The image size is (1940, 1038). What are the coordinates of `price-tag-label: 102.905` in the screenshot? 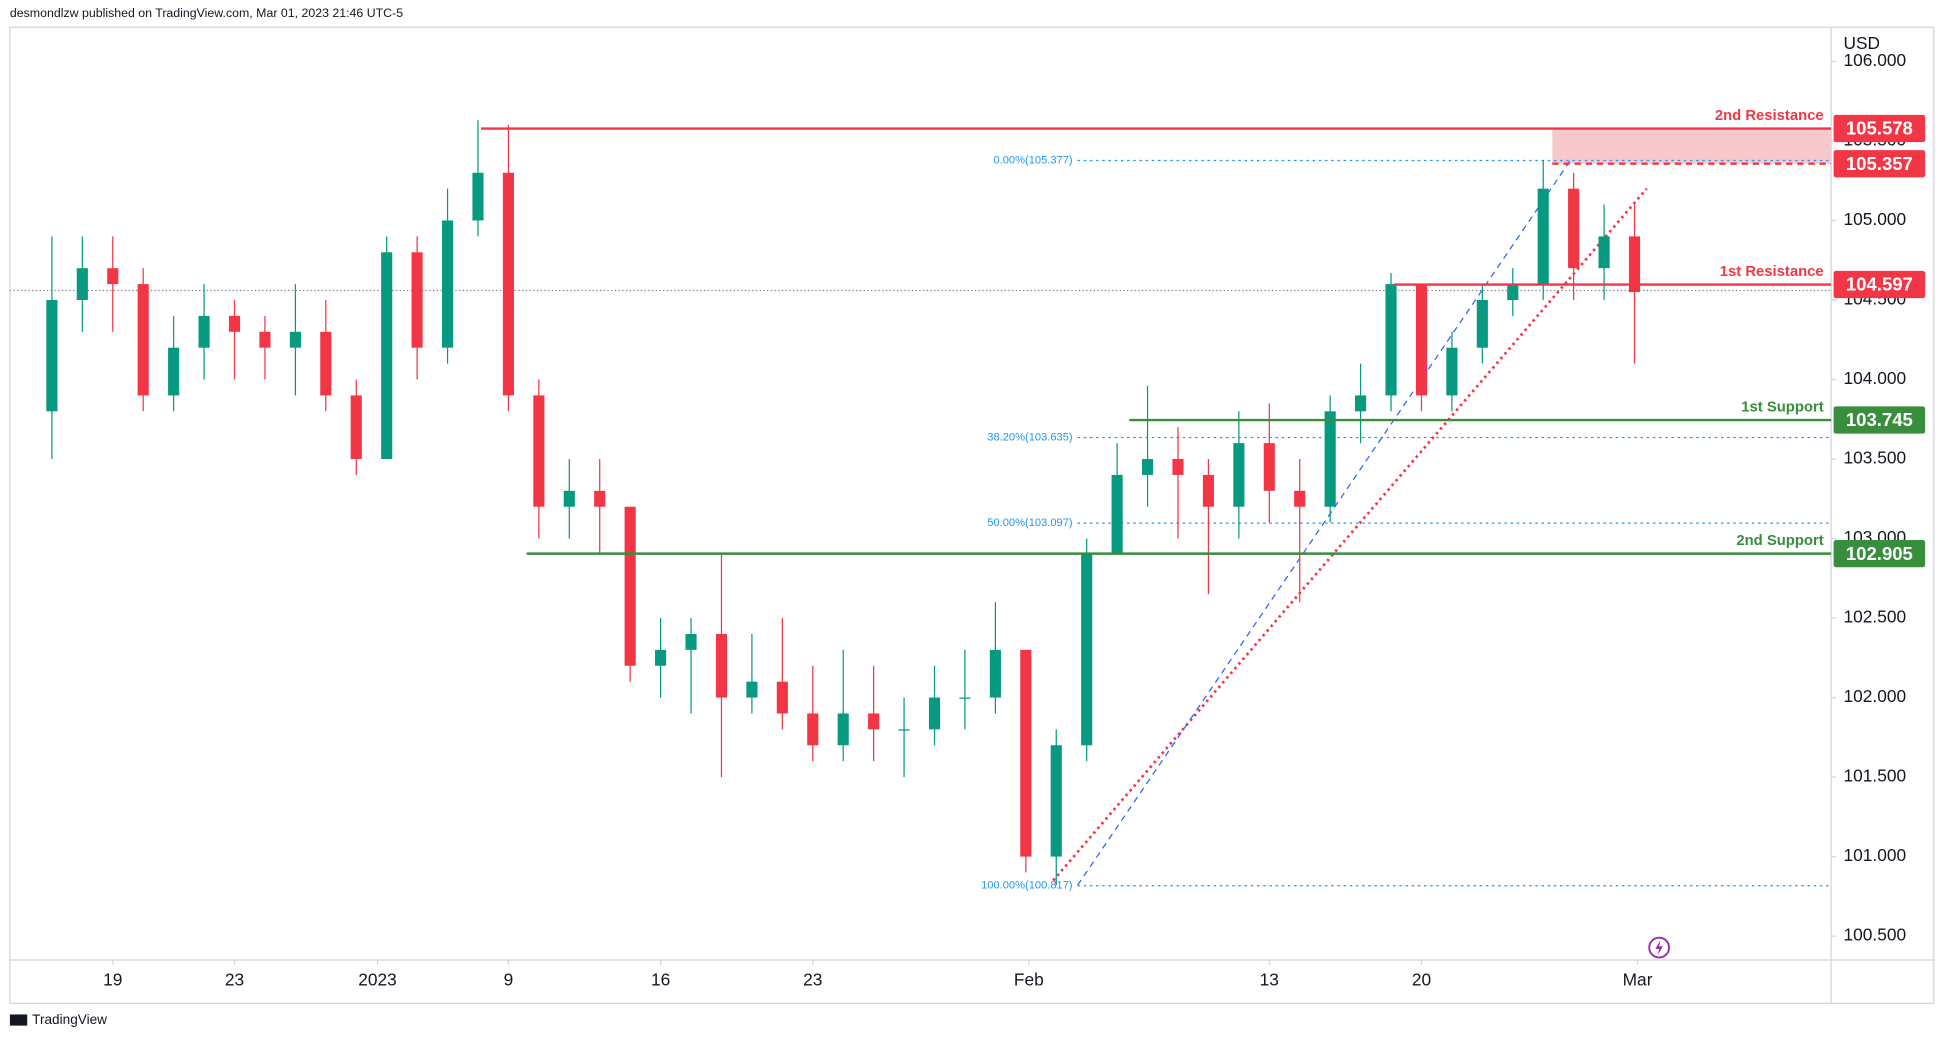 It's located at (1879, 553).